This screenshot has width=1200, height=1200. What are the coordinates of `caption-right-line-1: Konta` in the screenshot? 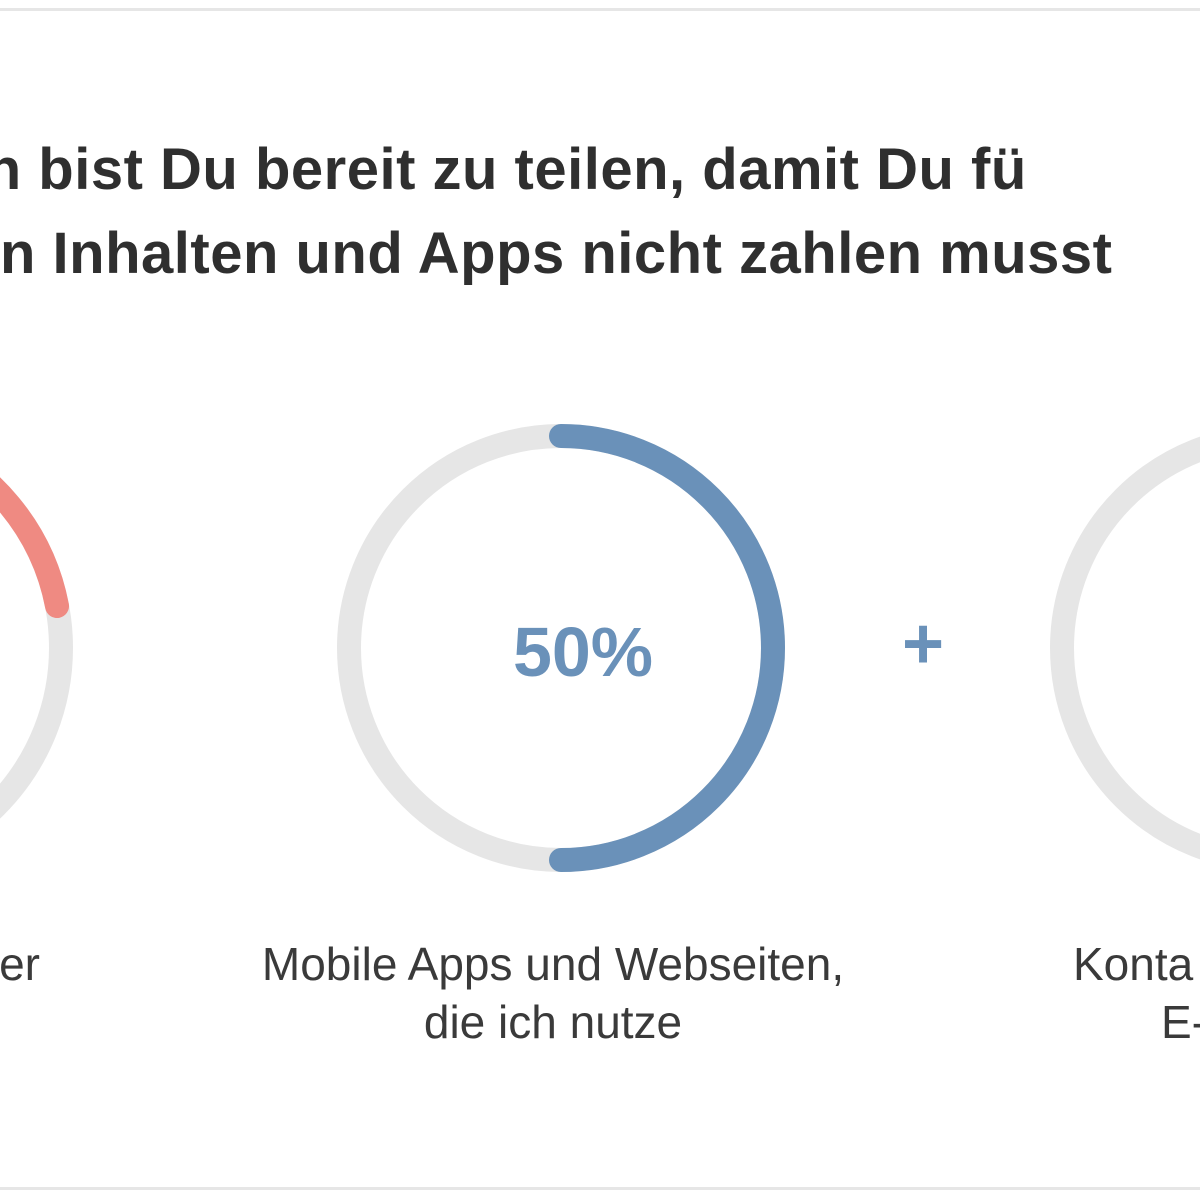 It's located at (1133, 964).